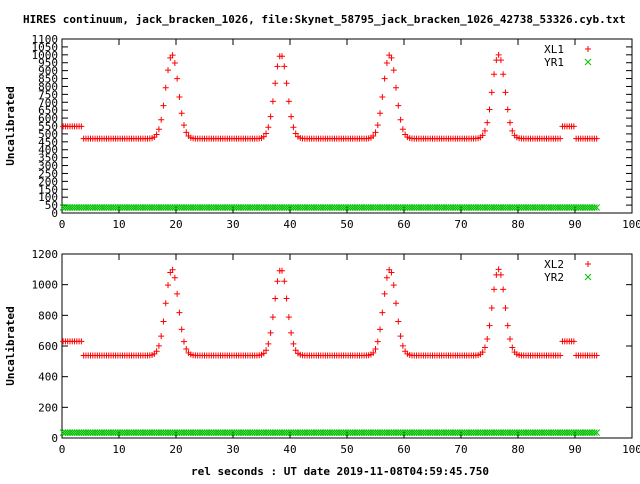  What do you see at coordinates (48, 118) in the screenshot?
I see `y-tick-label: 600` at bounding box center [48, 118].